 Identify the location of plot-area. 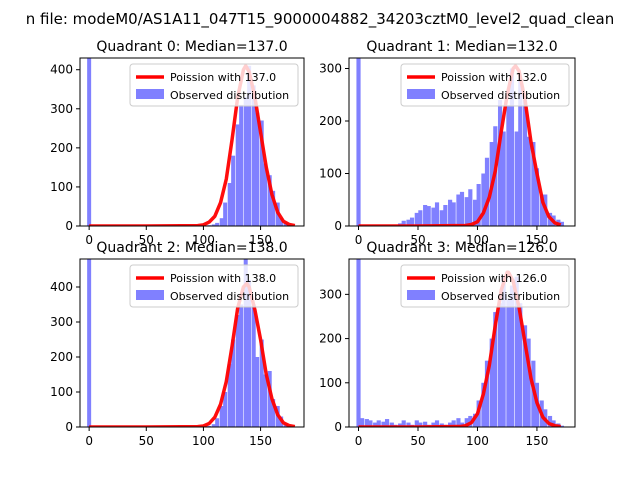
(191, 343).